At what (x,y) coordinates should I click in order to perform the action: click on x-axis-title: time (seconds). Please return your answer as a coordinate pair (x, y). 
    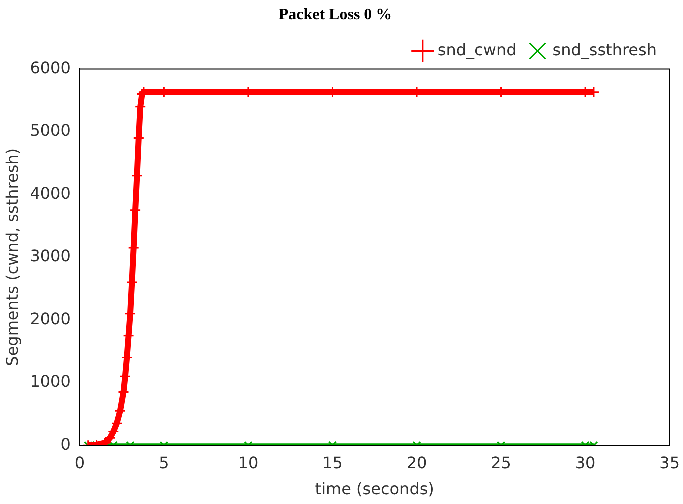
    Looking at the image, I should click on (374, 489).